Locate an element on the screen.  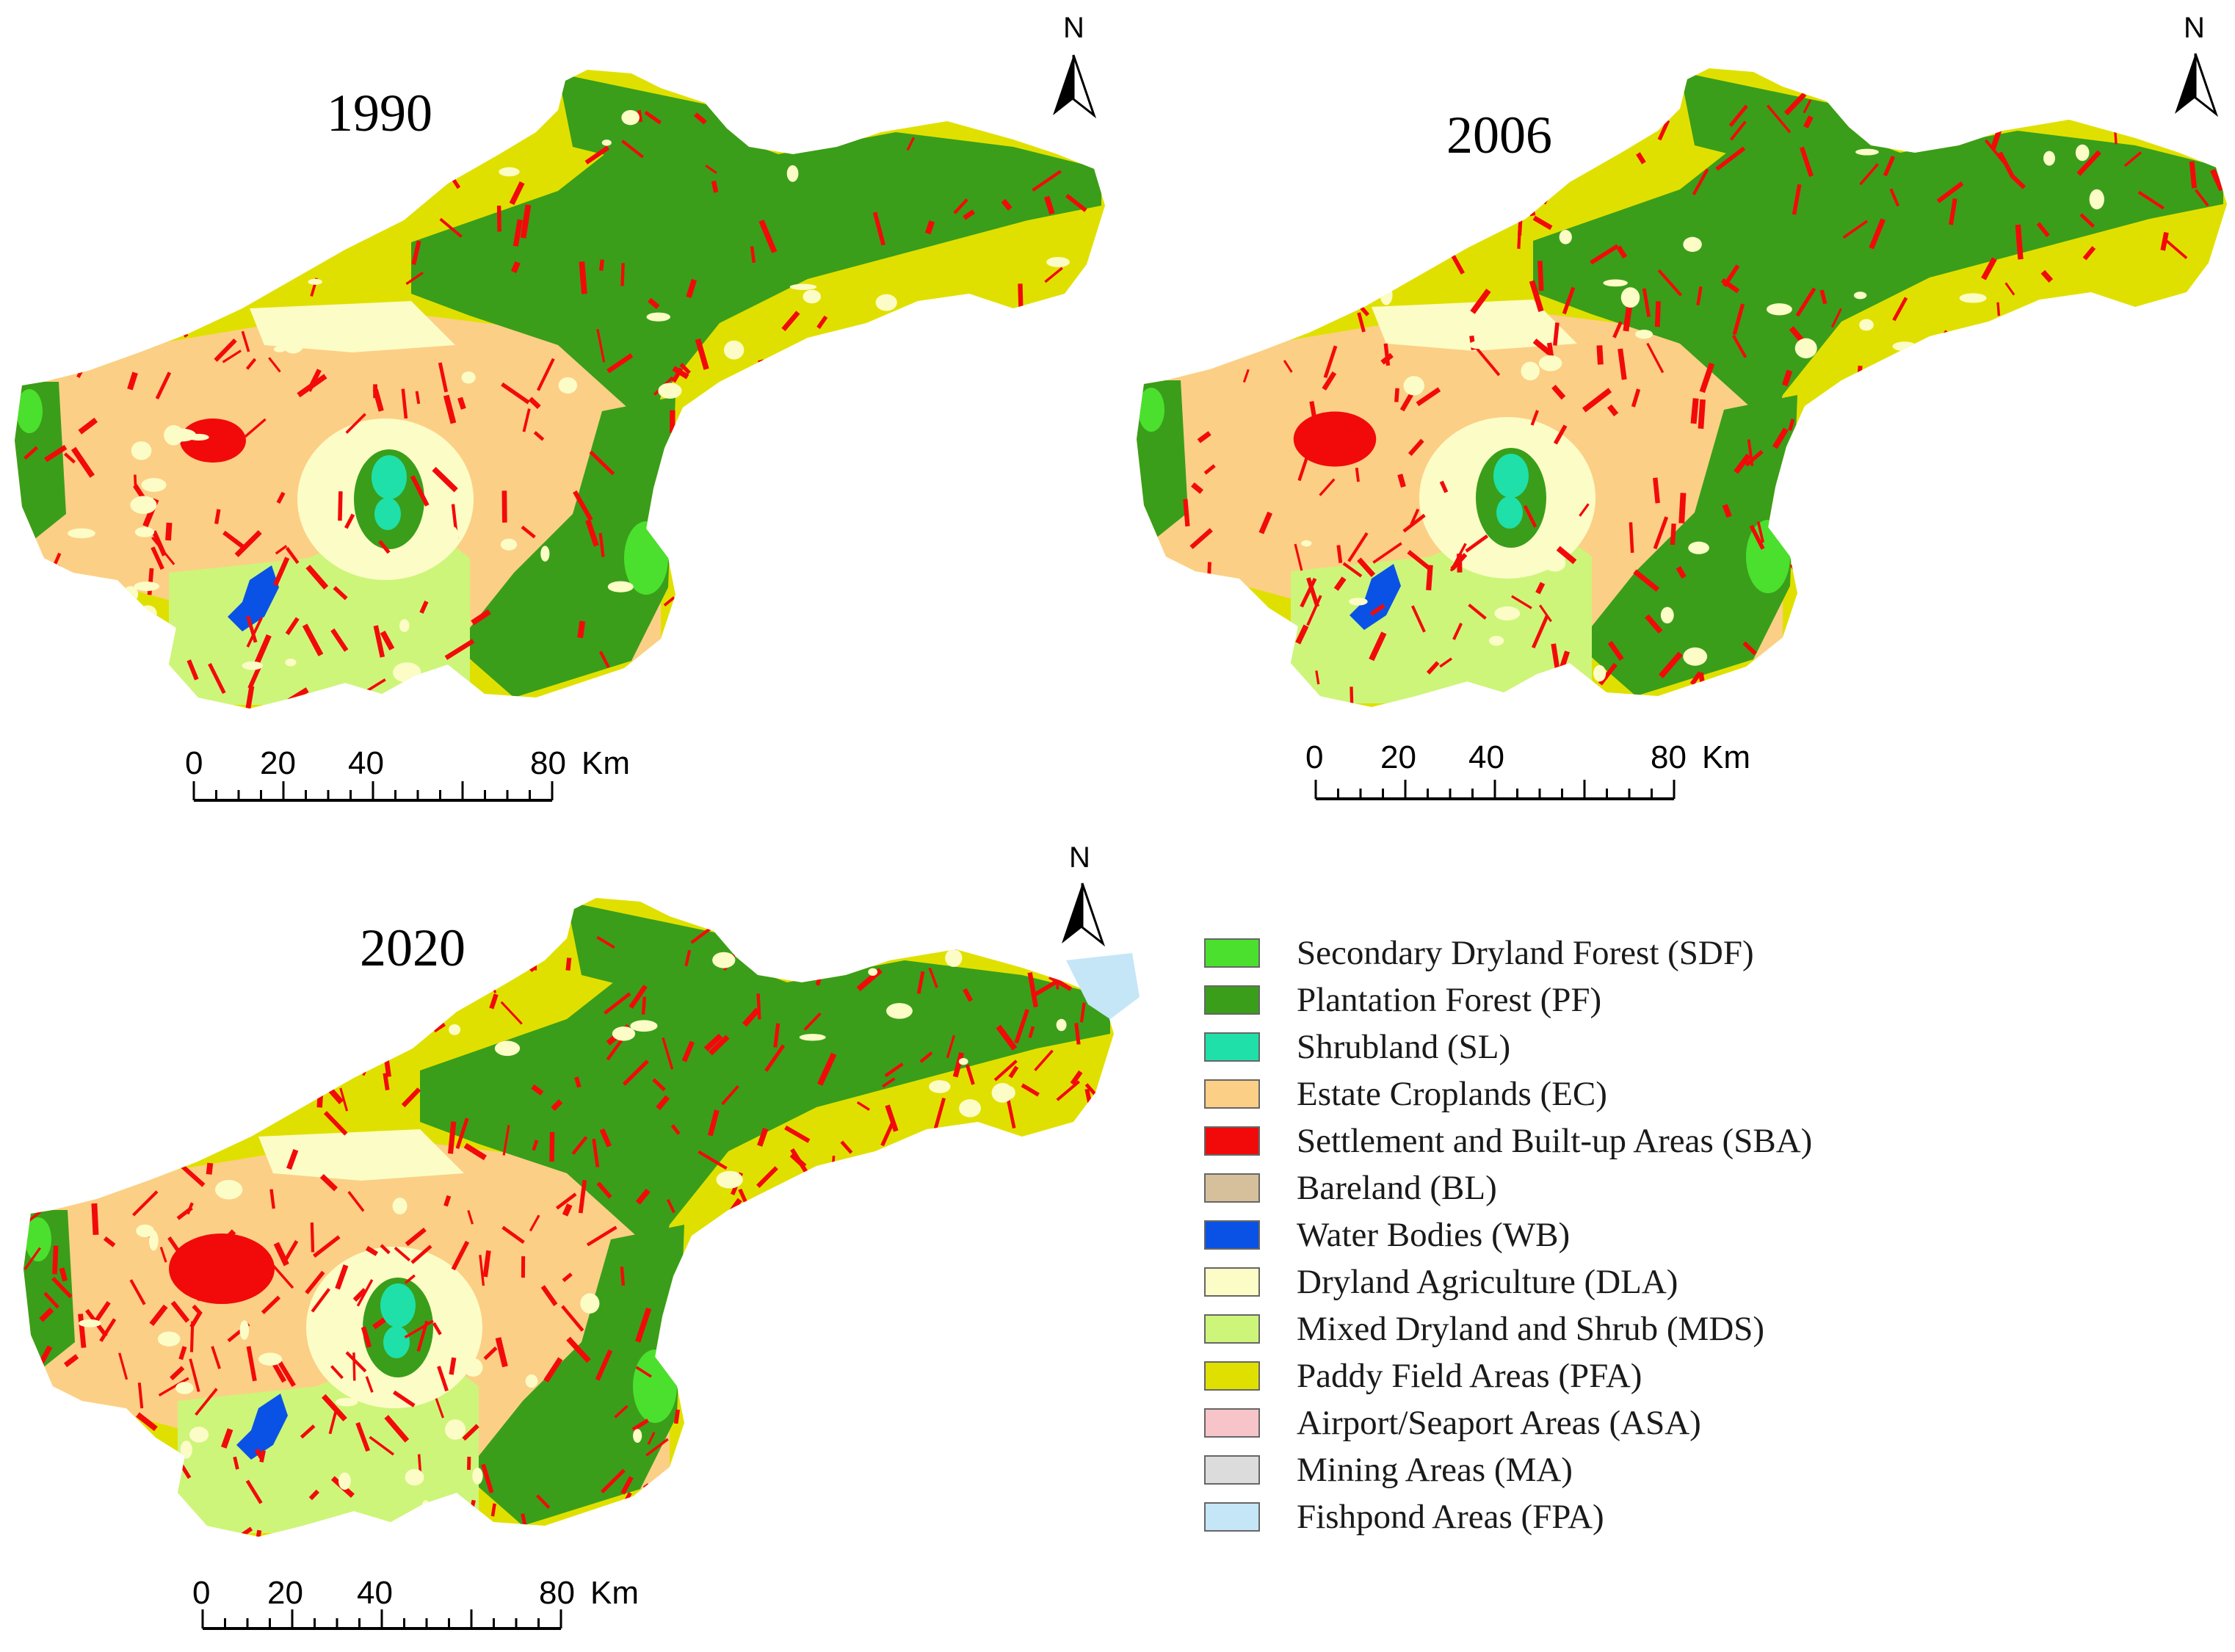
legend-swatch is located at coordinates (1232, 1376).